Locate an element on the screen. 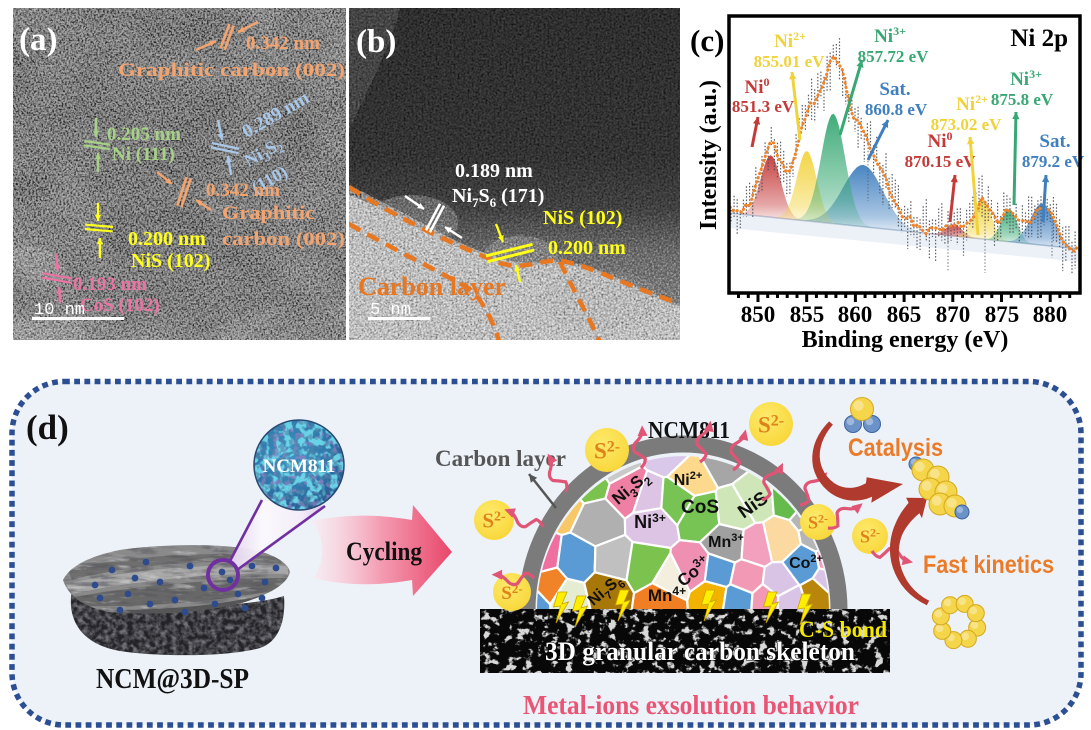 The width and height of the screenshot is (1091, 730). svg-text: Binding energy (eV) is located at coordinates (905, 340).